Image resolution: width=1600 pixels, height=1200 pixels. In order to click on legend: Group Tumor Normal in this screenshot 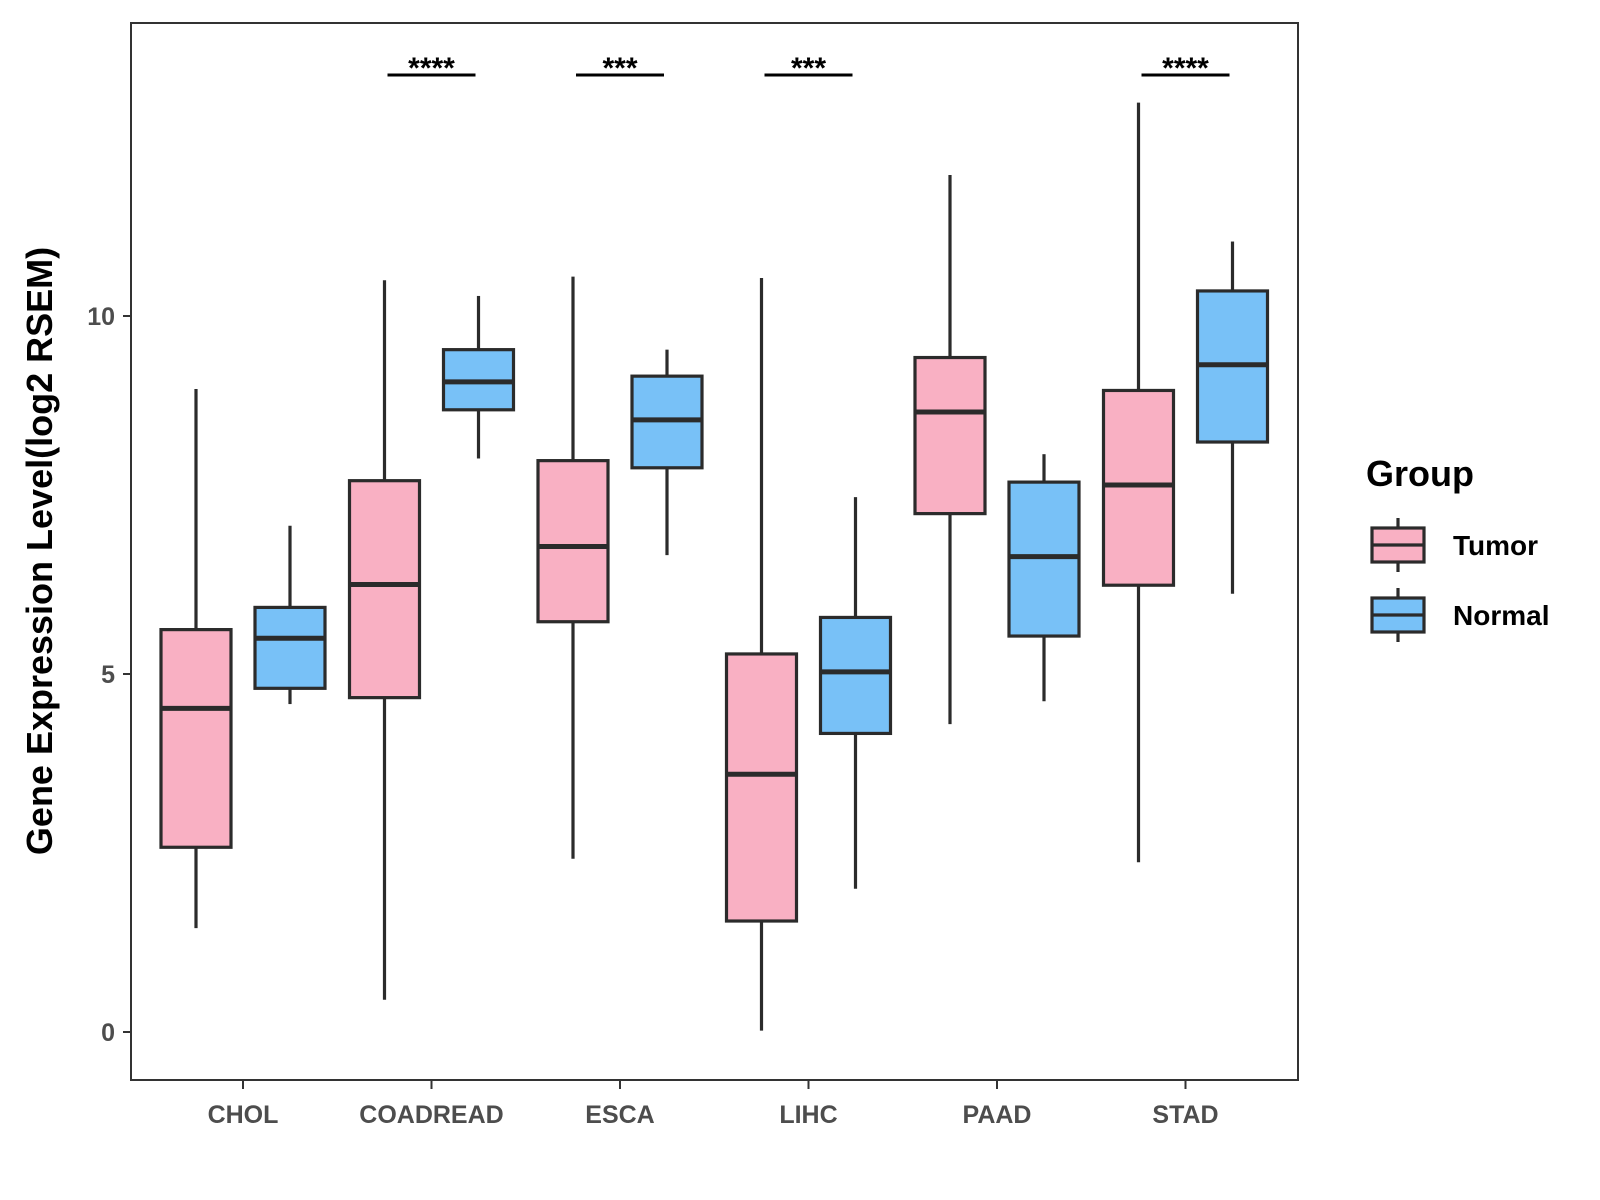, I will do `click(1457, 547)`.